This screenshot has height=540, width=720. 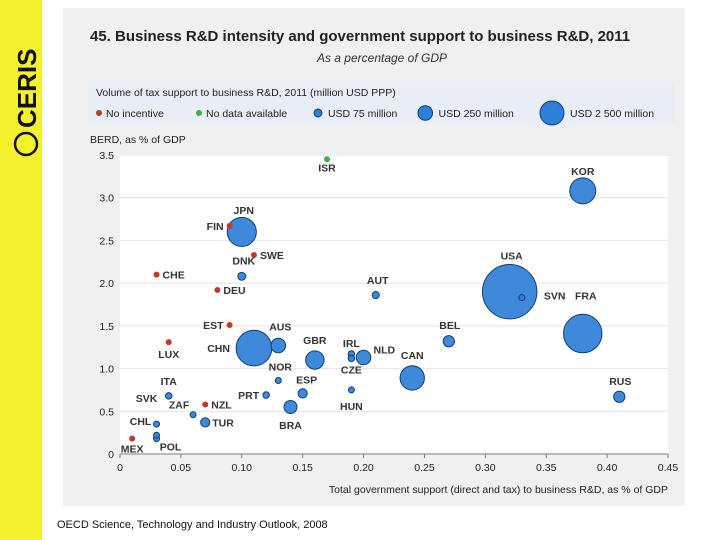 I want to click on x-tick-label: 0, so click(x=120, y=468).